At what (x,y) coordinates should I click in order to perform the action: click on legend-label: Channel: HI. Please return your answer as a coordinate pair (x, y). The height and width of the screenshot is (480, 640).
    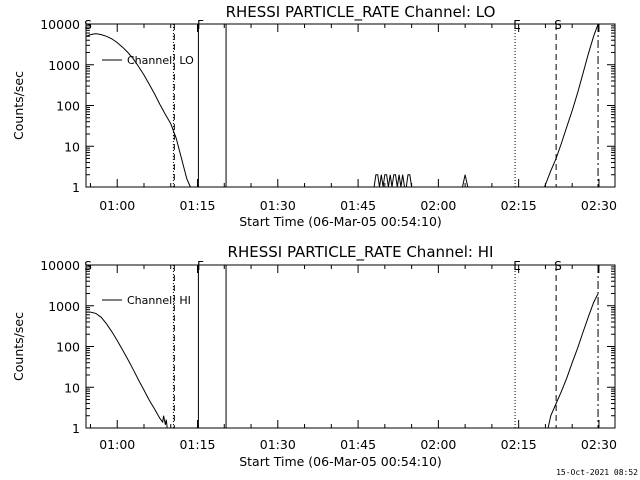
    Looking at the image, I should click on (159, 300).